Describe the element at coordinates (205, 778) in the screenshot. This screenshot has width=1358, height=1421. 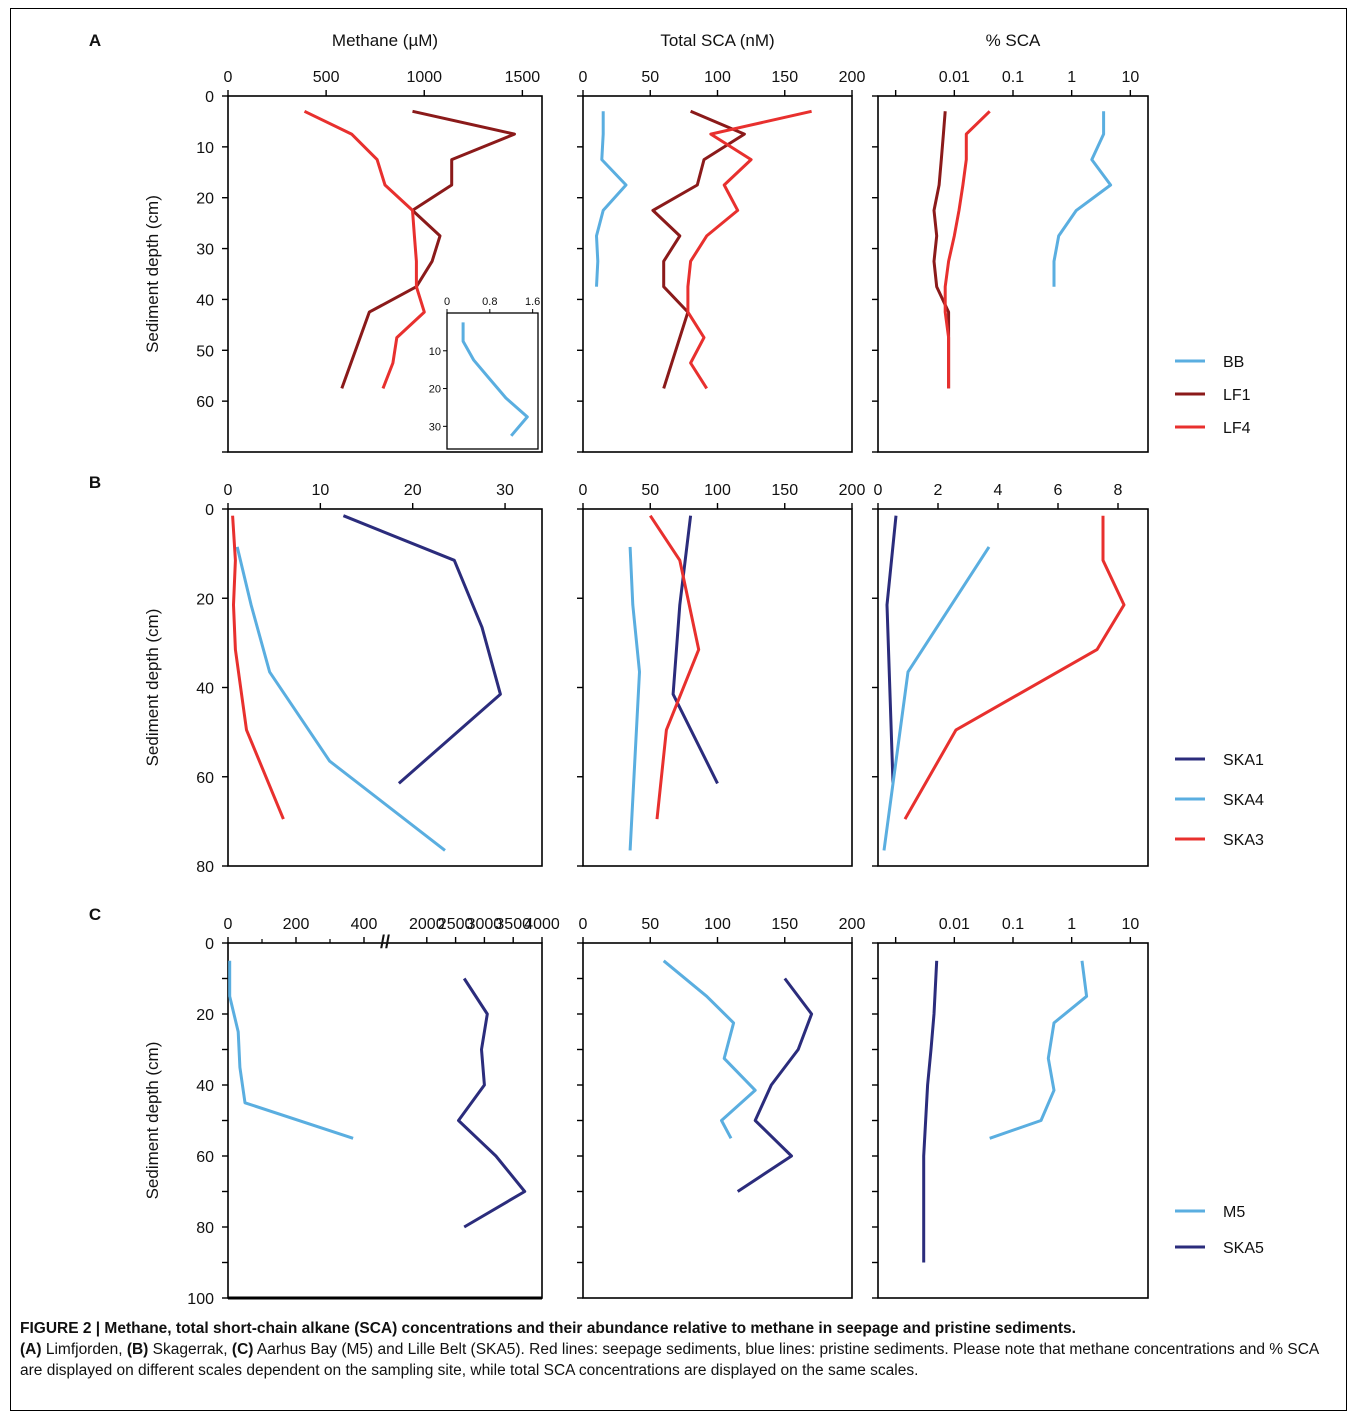
I see `y-tick-label-4-3: 60` at that location.